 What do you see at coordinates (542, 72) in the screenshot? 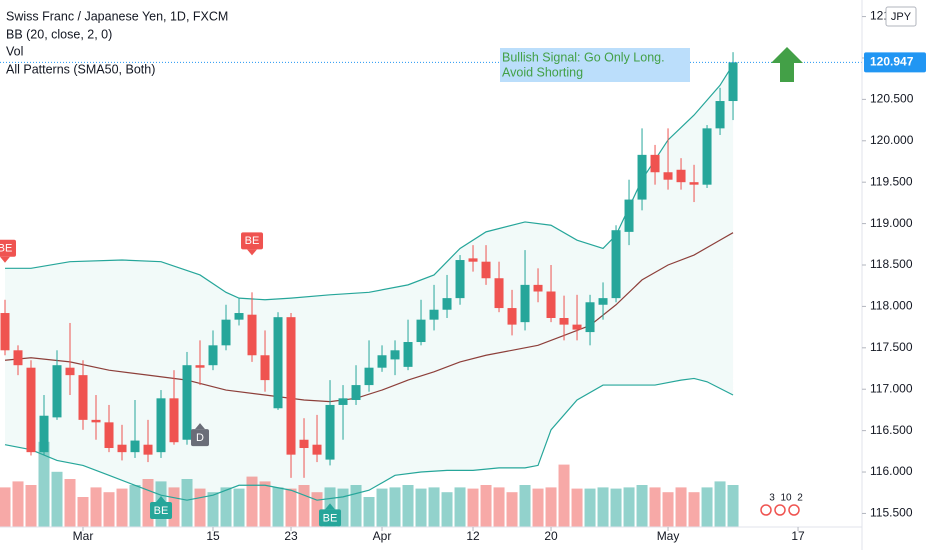
I see `annotation-text: Avoid Shorting` at bounding box center [542, 72].